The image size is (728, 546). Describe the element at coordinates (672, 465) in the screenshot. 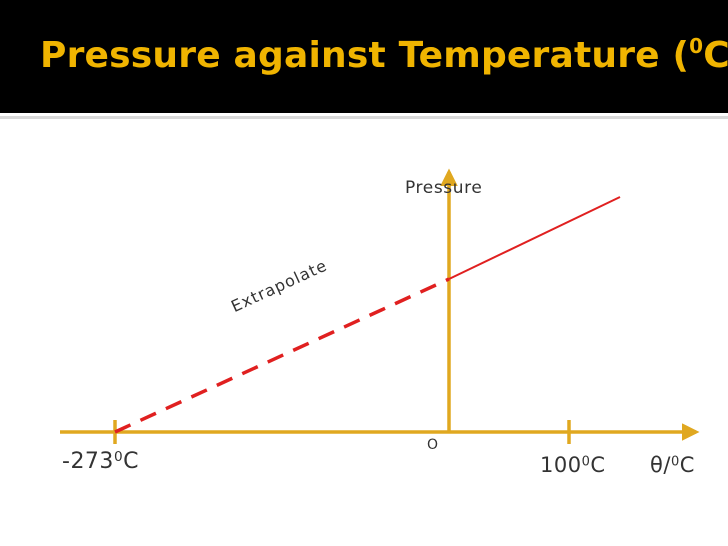

I see `x-axis-label: θ/0C` at that location.